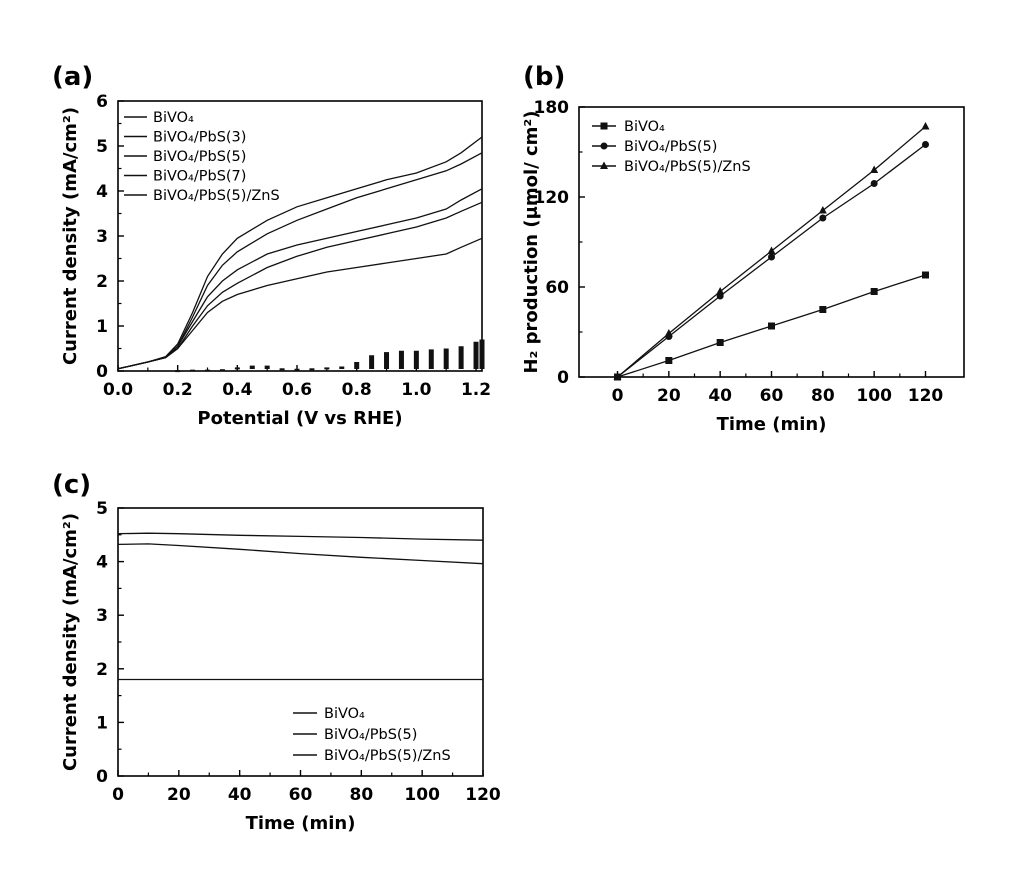  I want to click on y-tick-label: 3, so click(102, 616).